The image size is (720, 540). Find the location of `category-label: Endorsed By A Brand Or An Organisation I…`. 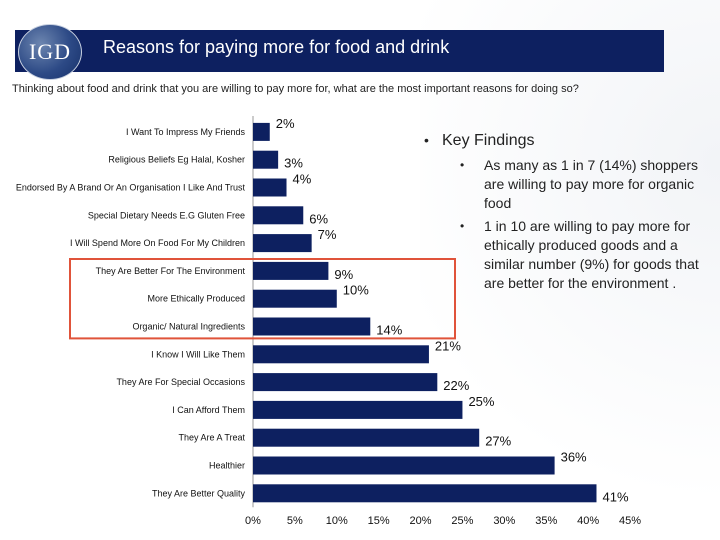

category-label: Endorsed By A Brand Or An Organisation I… is located at coordinates (131, 188).